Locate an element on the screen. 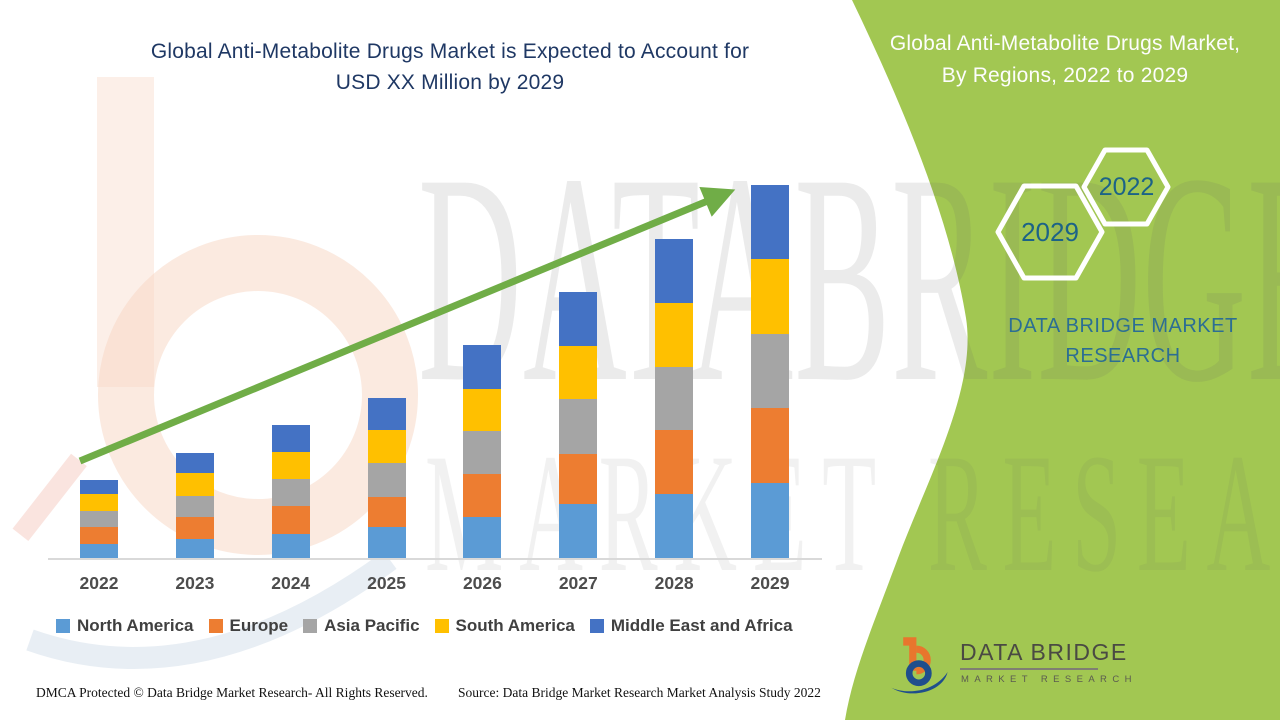 The width and height of the screenshot is (1280, 720). org-name-line2: RESEARCH is located at coordinates (1123, 356).